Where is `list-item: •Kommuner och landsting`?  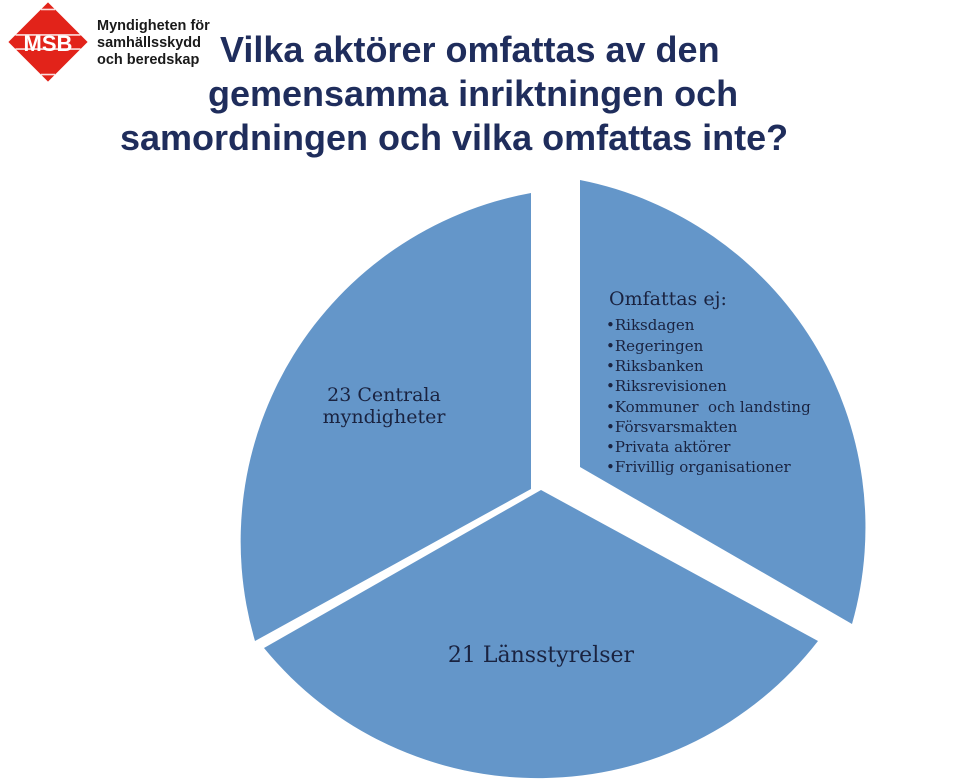 list-item: •Kommuner och landsting is located at coordinates (708, 407).